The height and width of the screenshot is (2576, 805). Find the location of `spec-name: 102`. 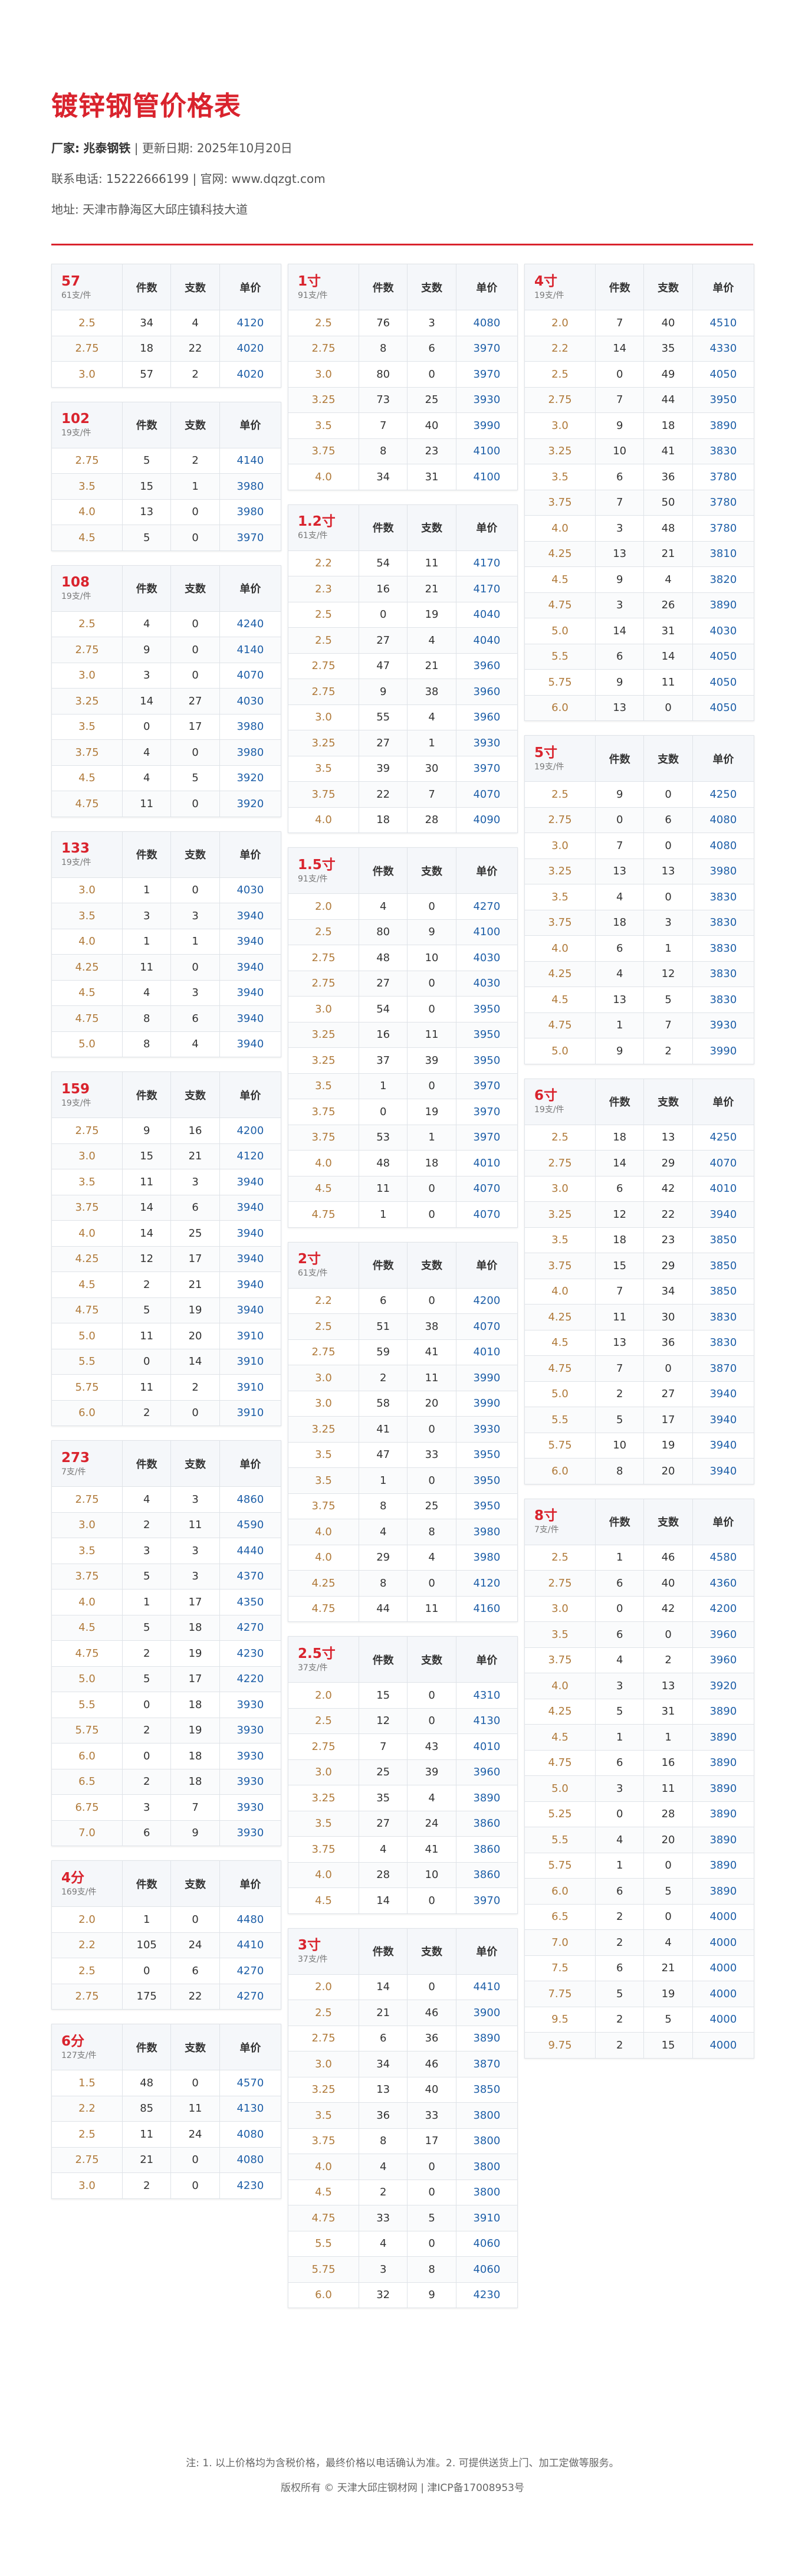

spec-name: 102 is located at coordinates (75, 419).